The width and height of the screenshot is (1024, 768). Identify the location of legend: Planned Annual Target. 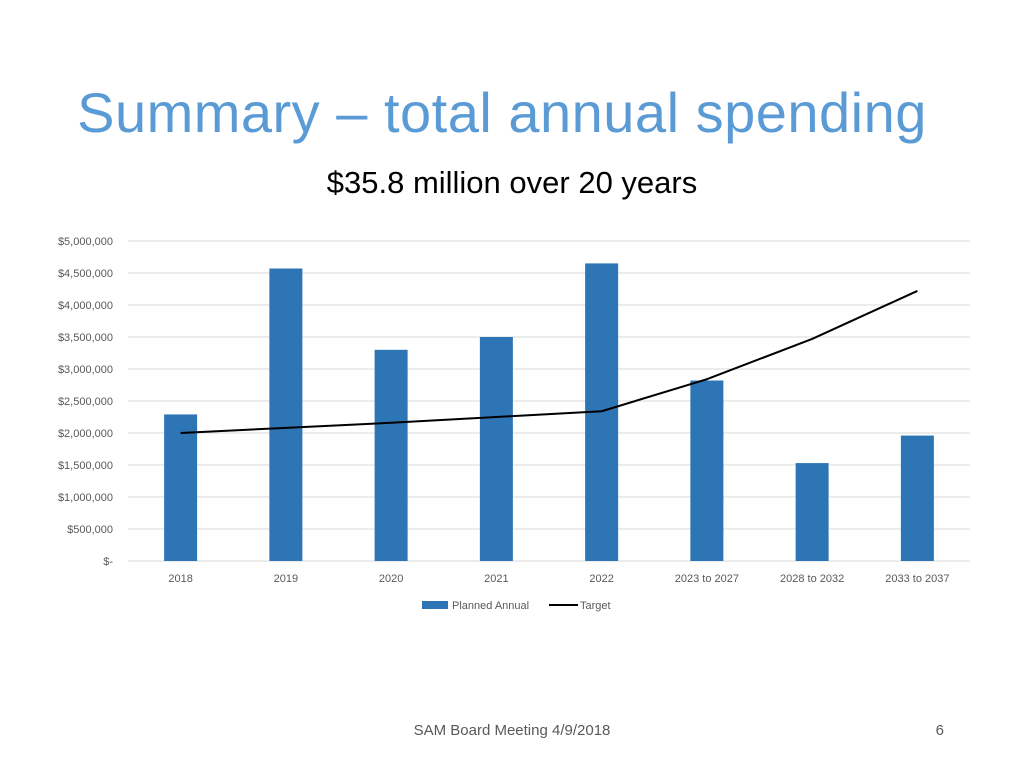
(516, 606).